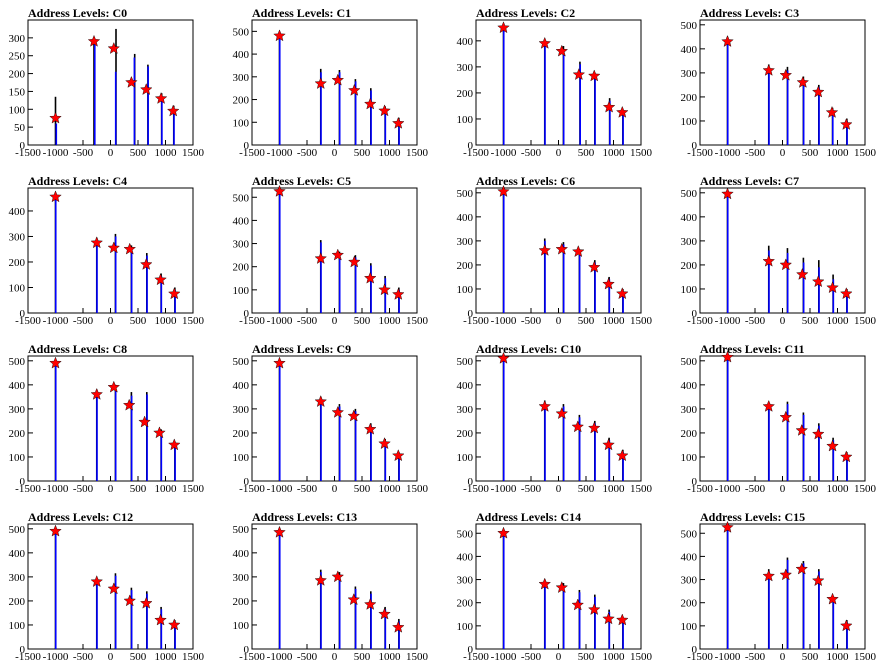 The height and width of the screenshot is (672, 896). I want to click on chart-title: Address Levels: C2, so click(525, 13).